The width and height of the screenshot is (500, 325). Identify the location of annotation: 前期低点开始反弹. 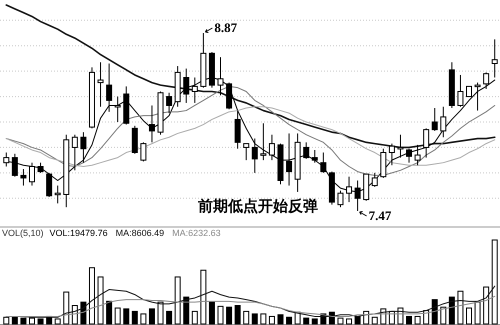
(257, 206).